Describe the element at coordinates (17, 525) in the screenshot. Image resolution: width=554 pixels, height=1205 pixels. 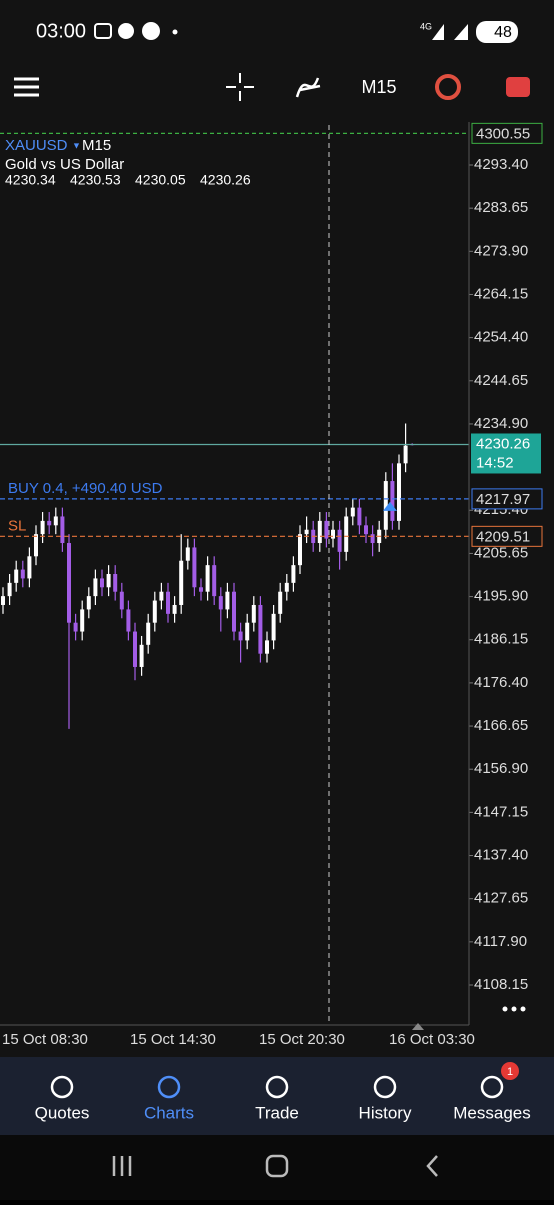
I see `stop-loss-label: SL` at that location.